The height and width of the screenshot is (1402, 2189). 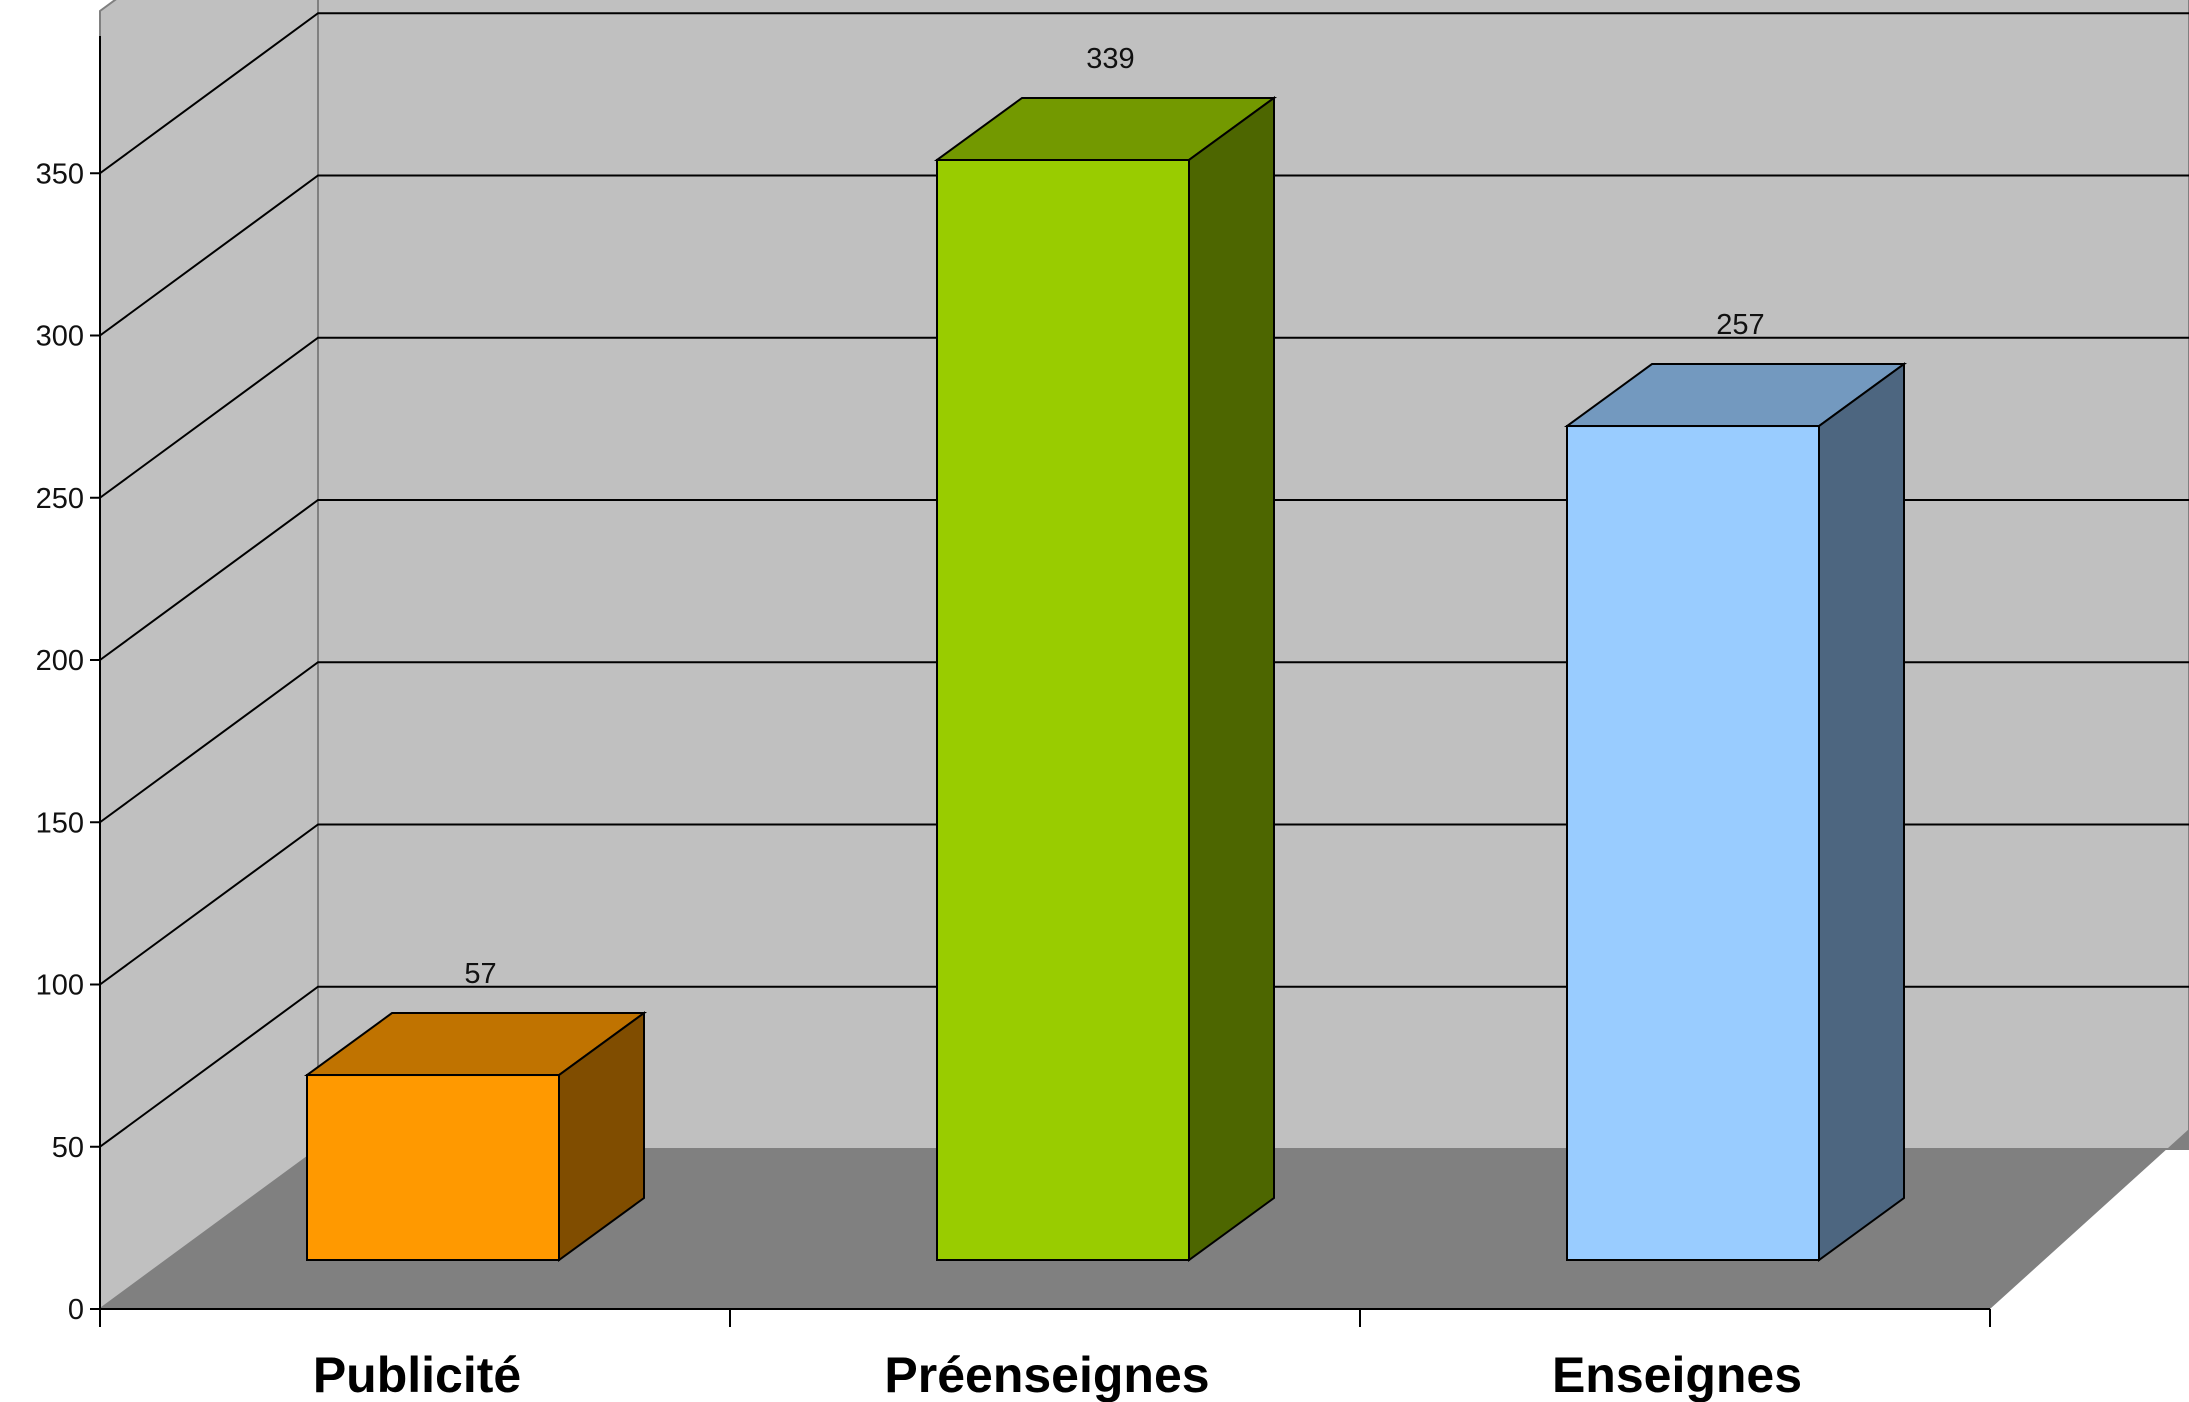 I want to click on data-label: 57, so click(x=480, y=974).